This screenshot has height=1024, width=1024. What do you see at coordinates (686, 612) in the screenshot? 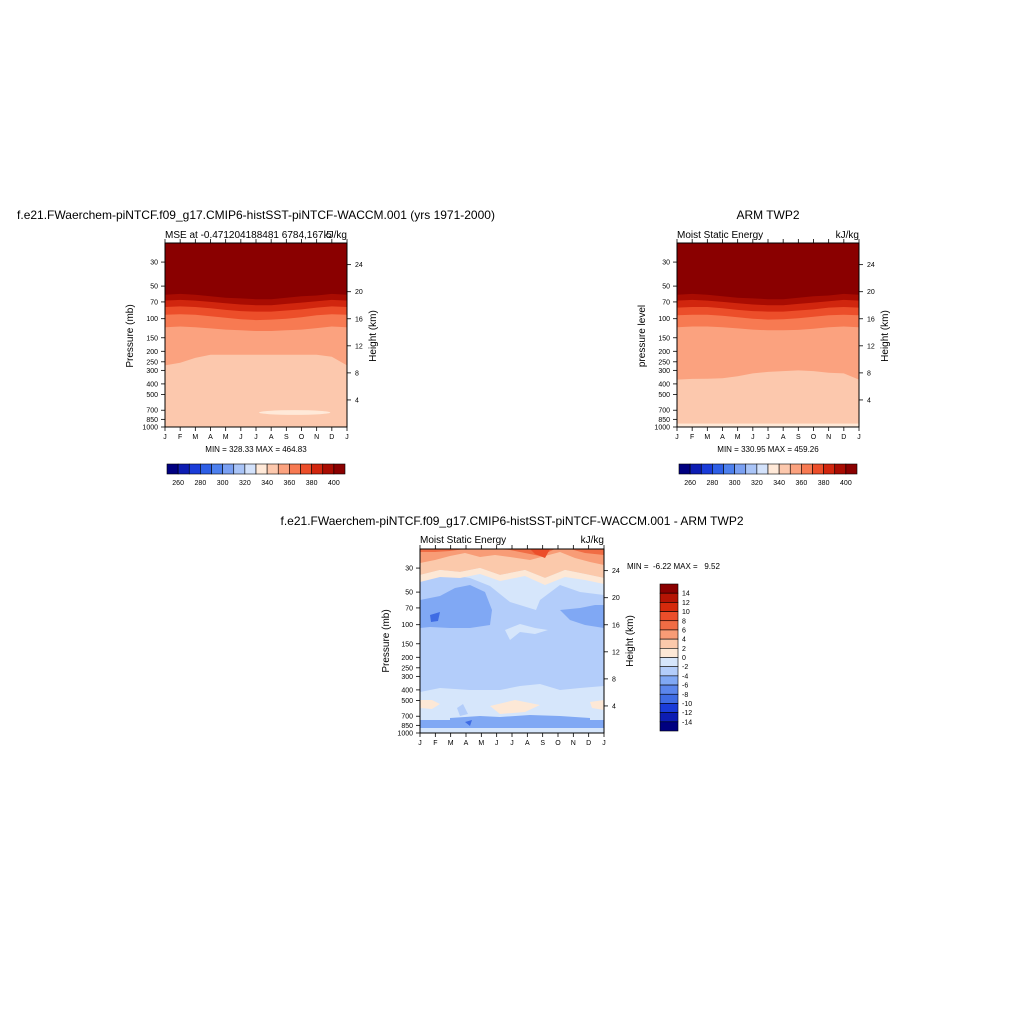
I see `colorbar-label: 10` at bounding box center [686, 612].